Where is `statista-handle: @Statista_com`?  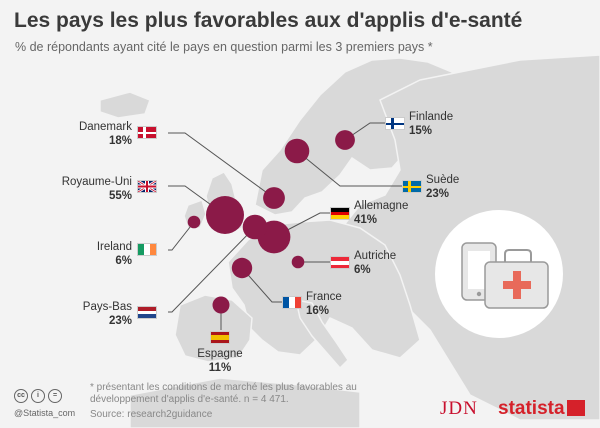 statista-handle: @Statista_com is located at coordinates (45, 413).